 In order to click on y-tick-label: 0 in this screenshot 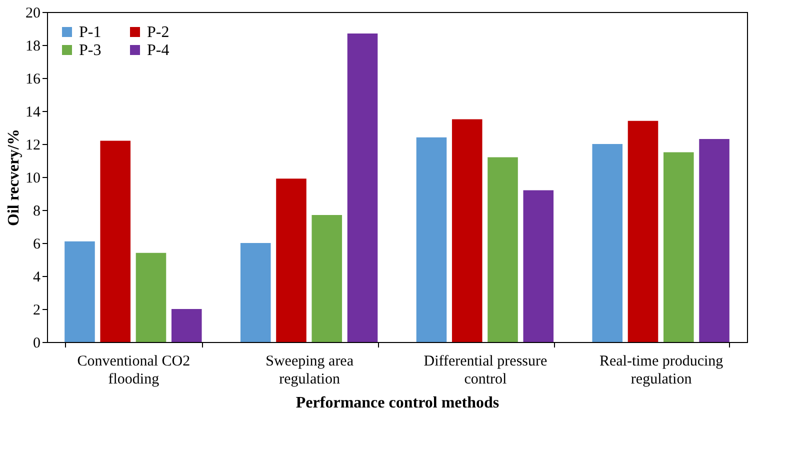, I will do `click(36, 344)`.